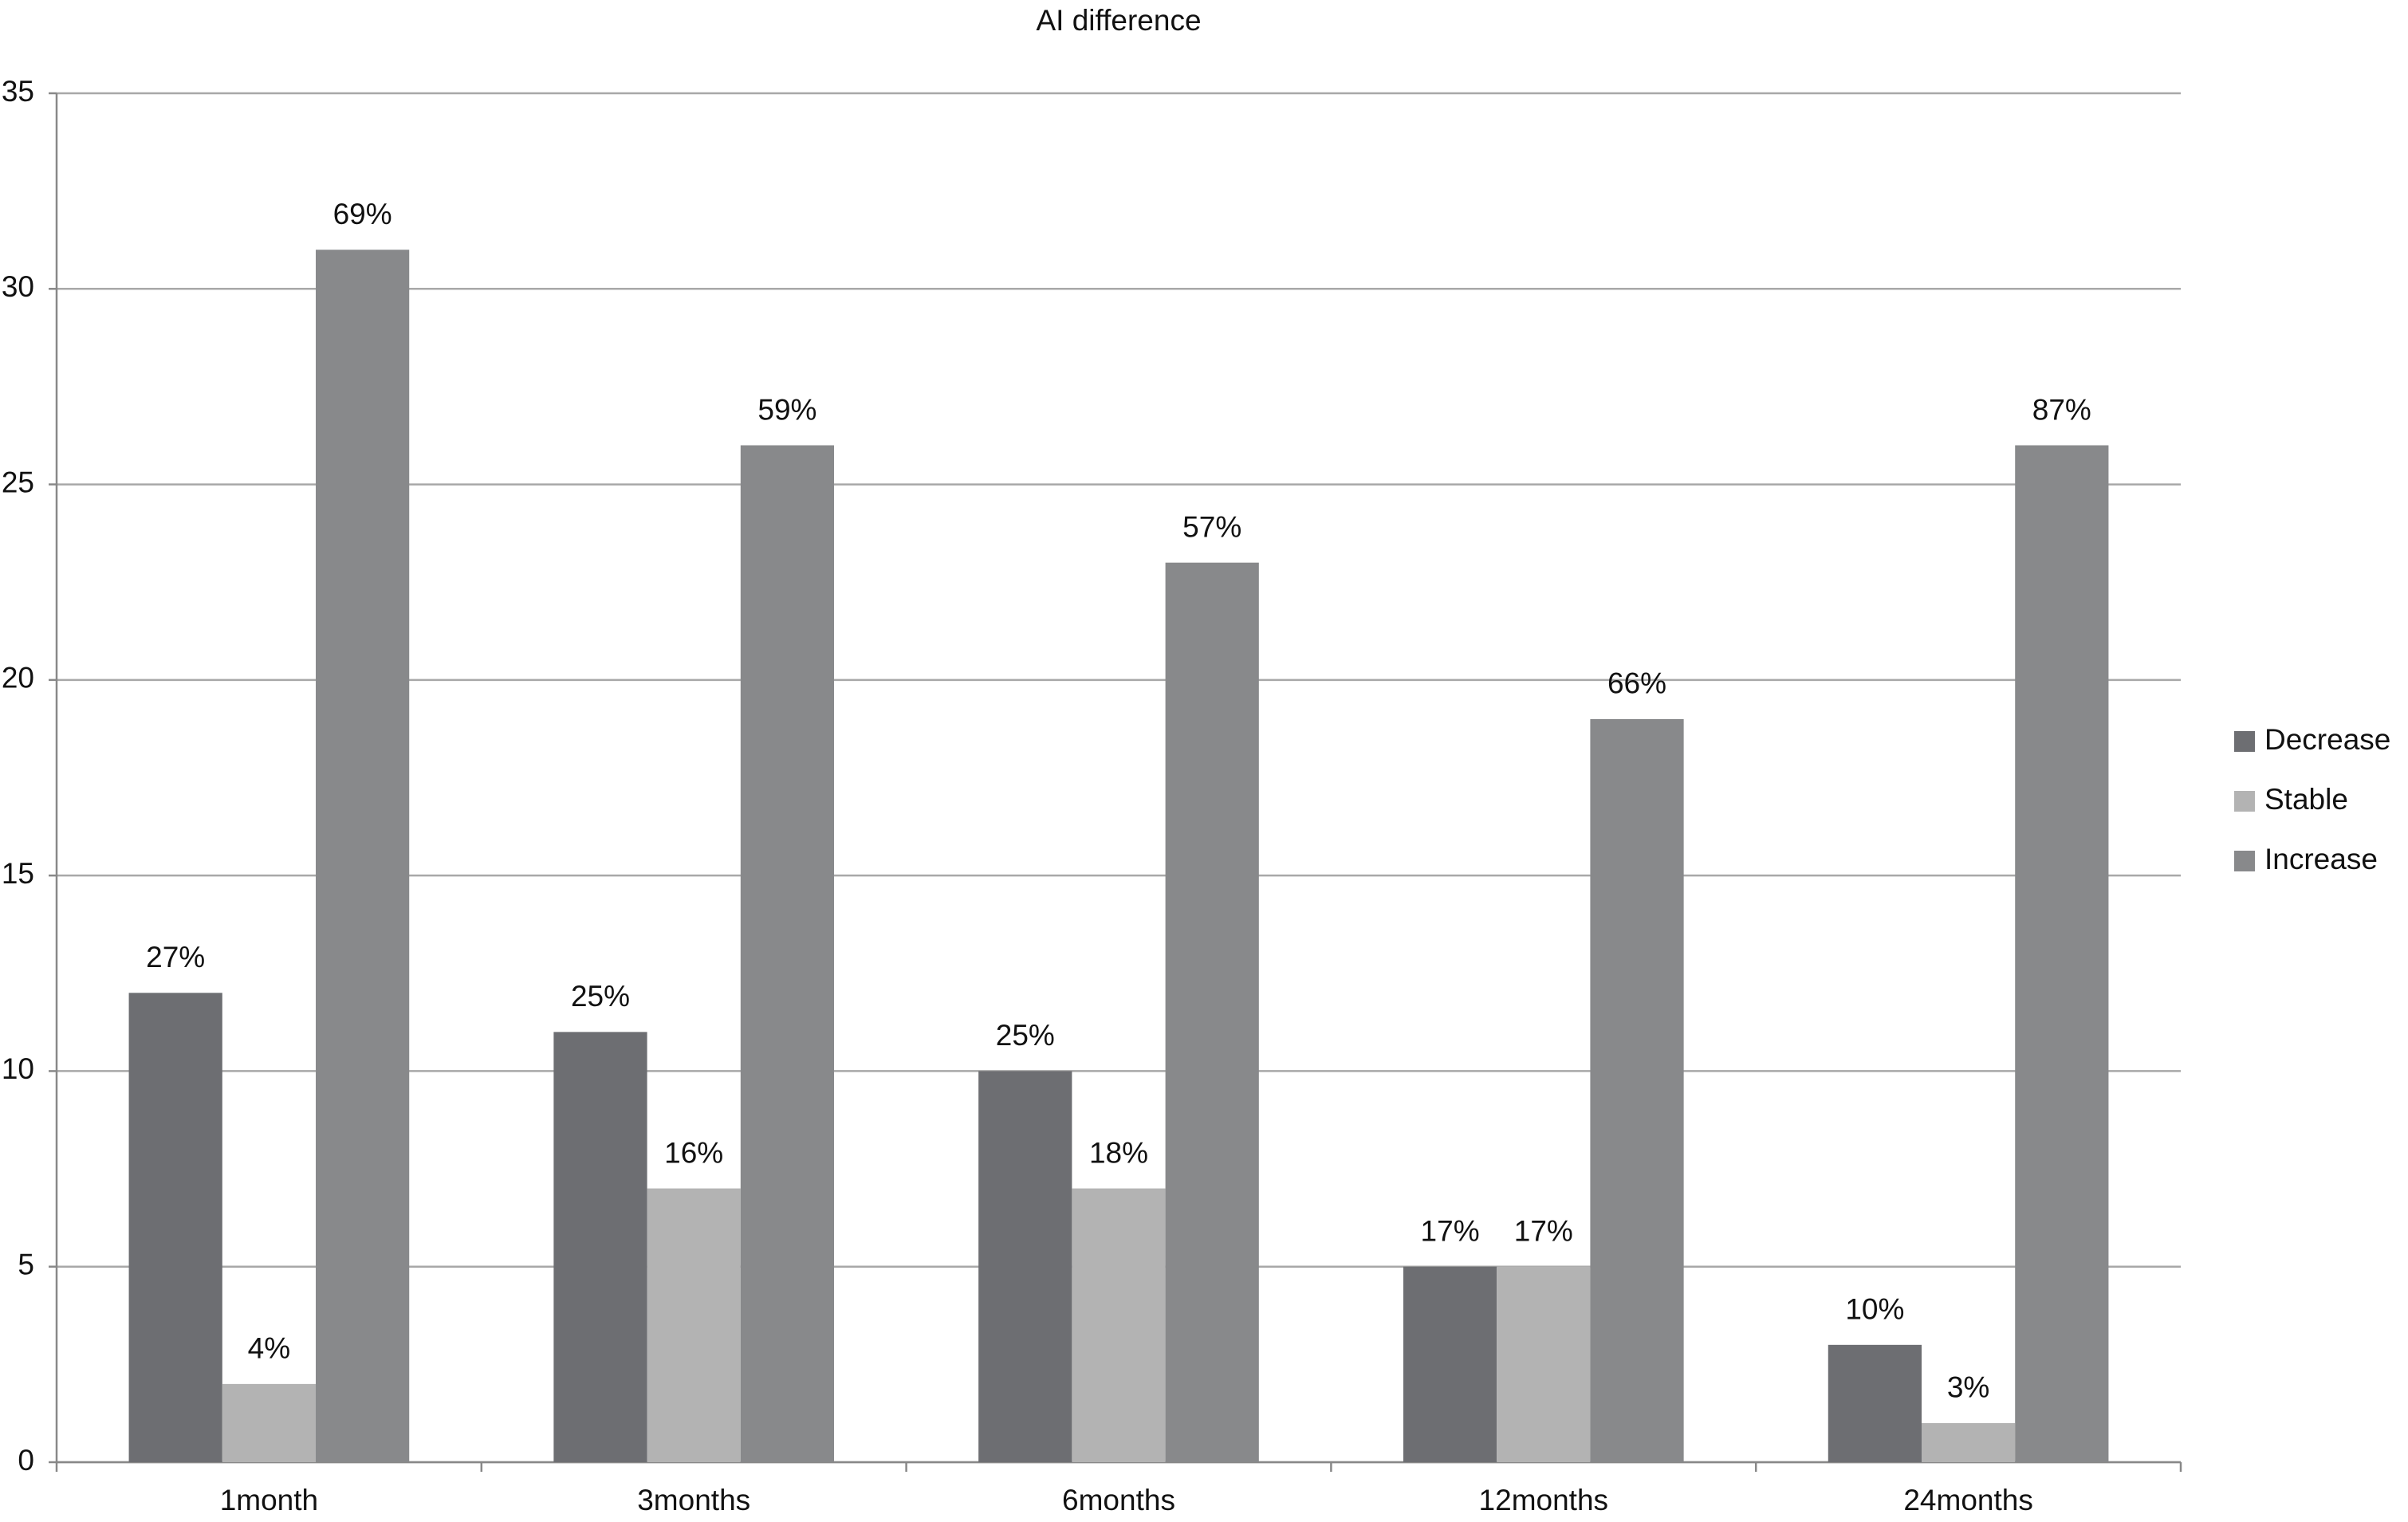  What do you see at coordinates (786, 409) in the screenshot?
I see `data-label: 59%` at bounding box center [786, 409].